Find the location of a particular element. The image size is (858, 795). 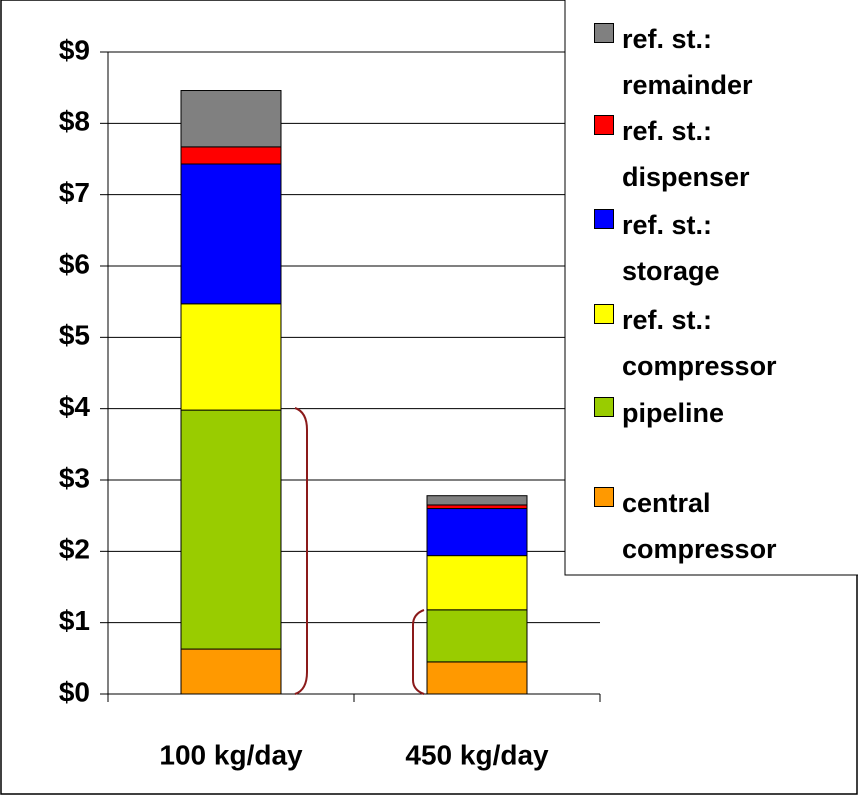

legend-item: central compressor is located at coordinates (685, 526).